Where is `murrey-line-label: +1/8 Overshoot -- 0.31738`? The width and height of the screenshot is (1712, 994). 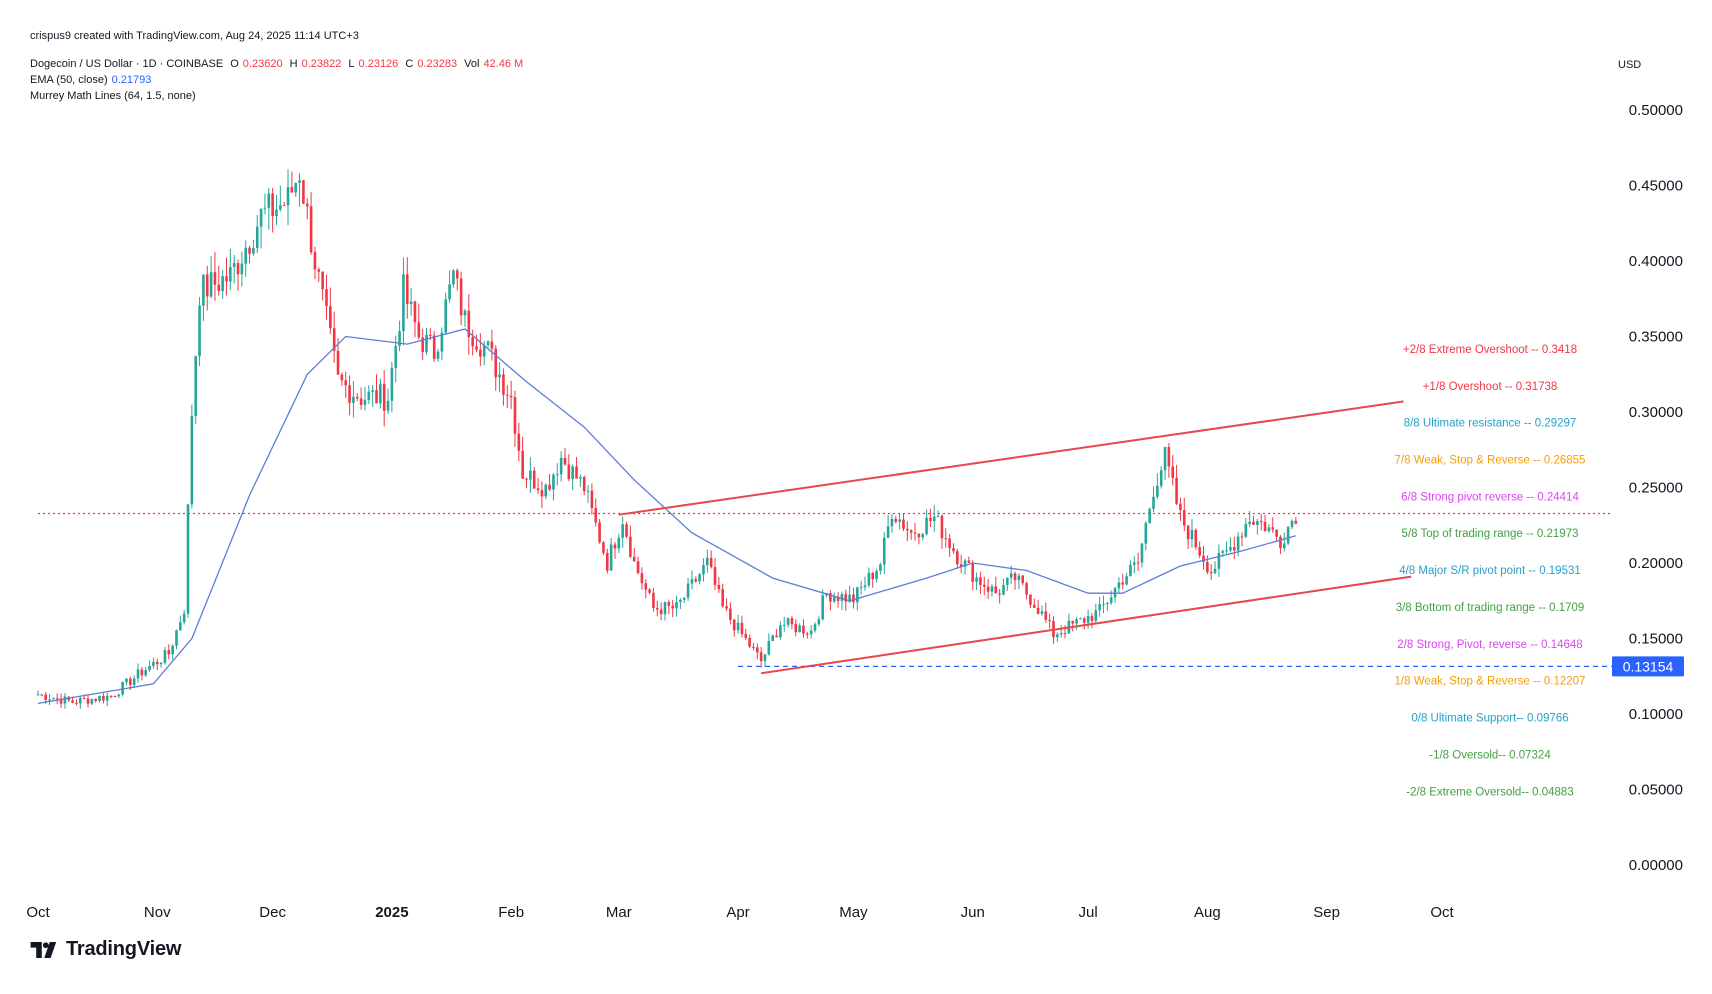
murrey-line-label: +1/8 Overshoot -- 0.31738 is located at coordinates (1490, 387).